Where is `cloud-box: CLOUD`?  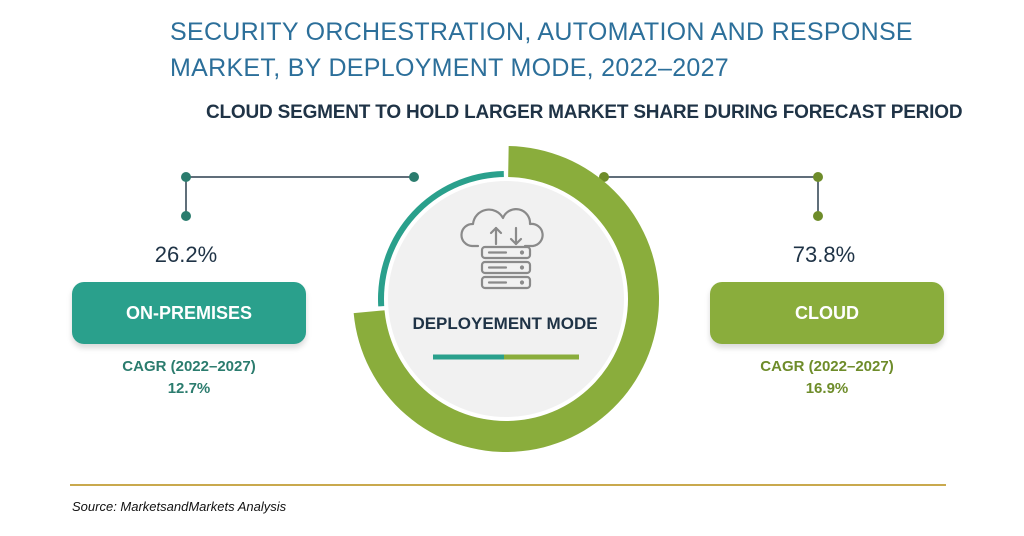 cloud-box: CLOUD is located at coordinates (827, 313).